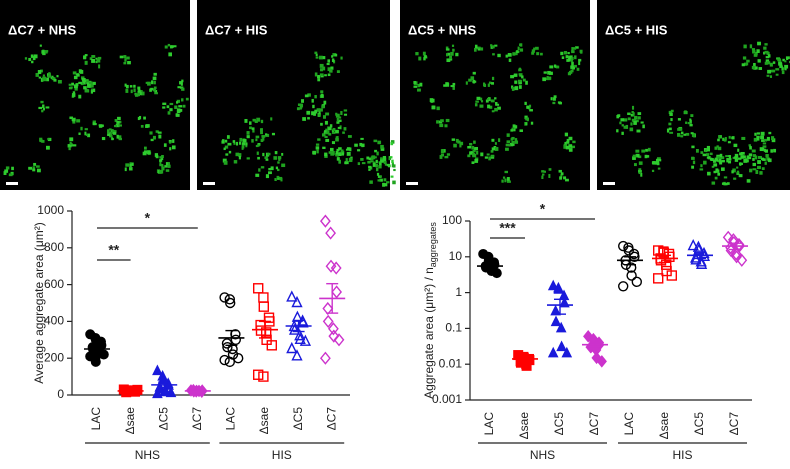 This screenshot has height=469, width=790. Describe the element at coordinates (489, 424) in the screenshot. I see `x-tick-label: LAC` at that location.